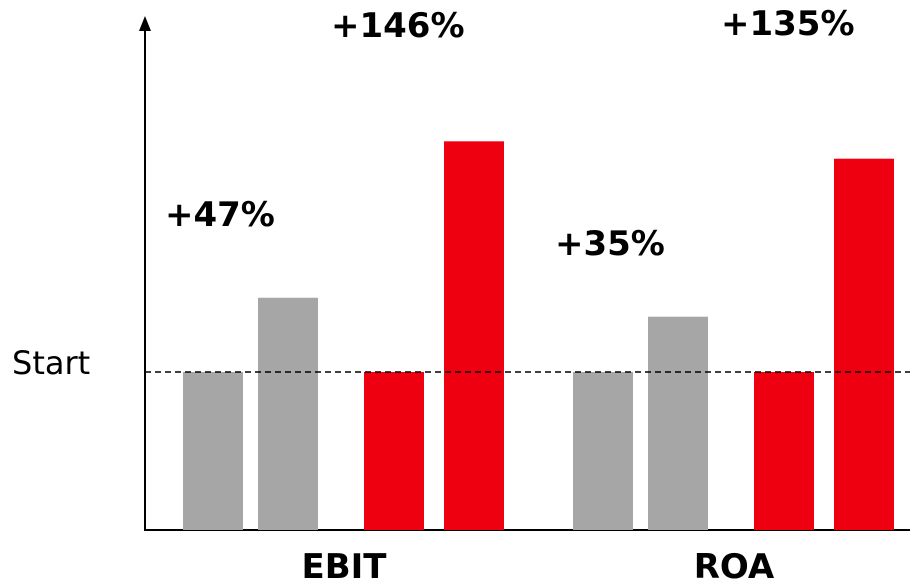 This screenshot has width=910, height=582. I want to click on category-label-ebit: EBIT, so click(345, 564).